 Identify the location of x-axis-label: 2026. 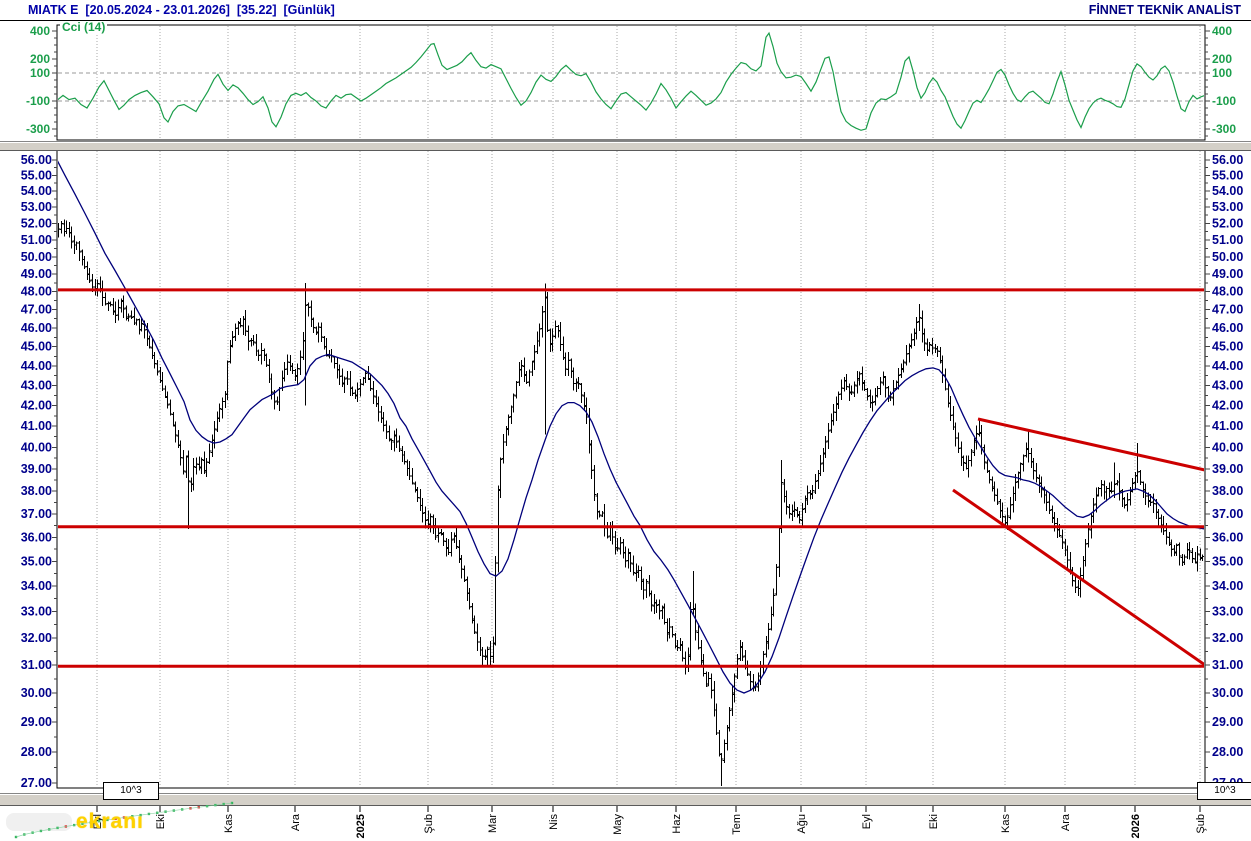
(1136, 826).